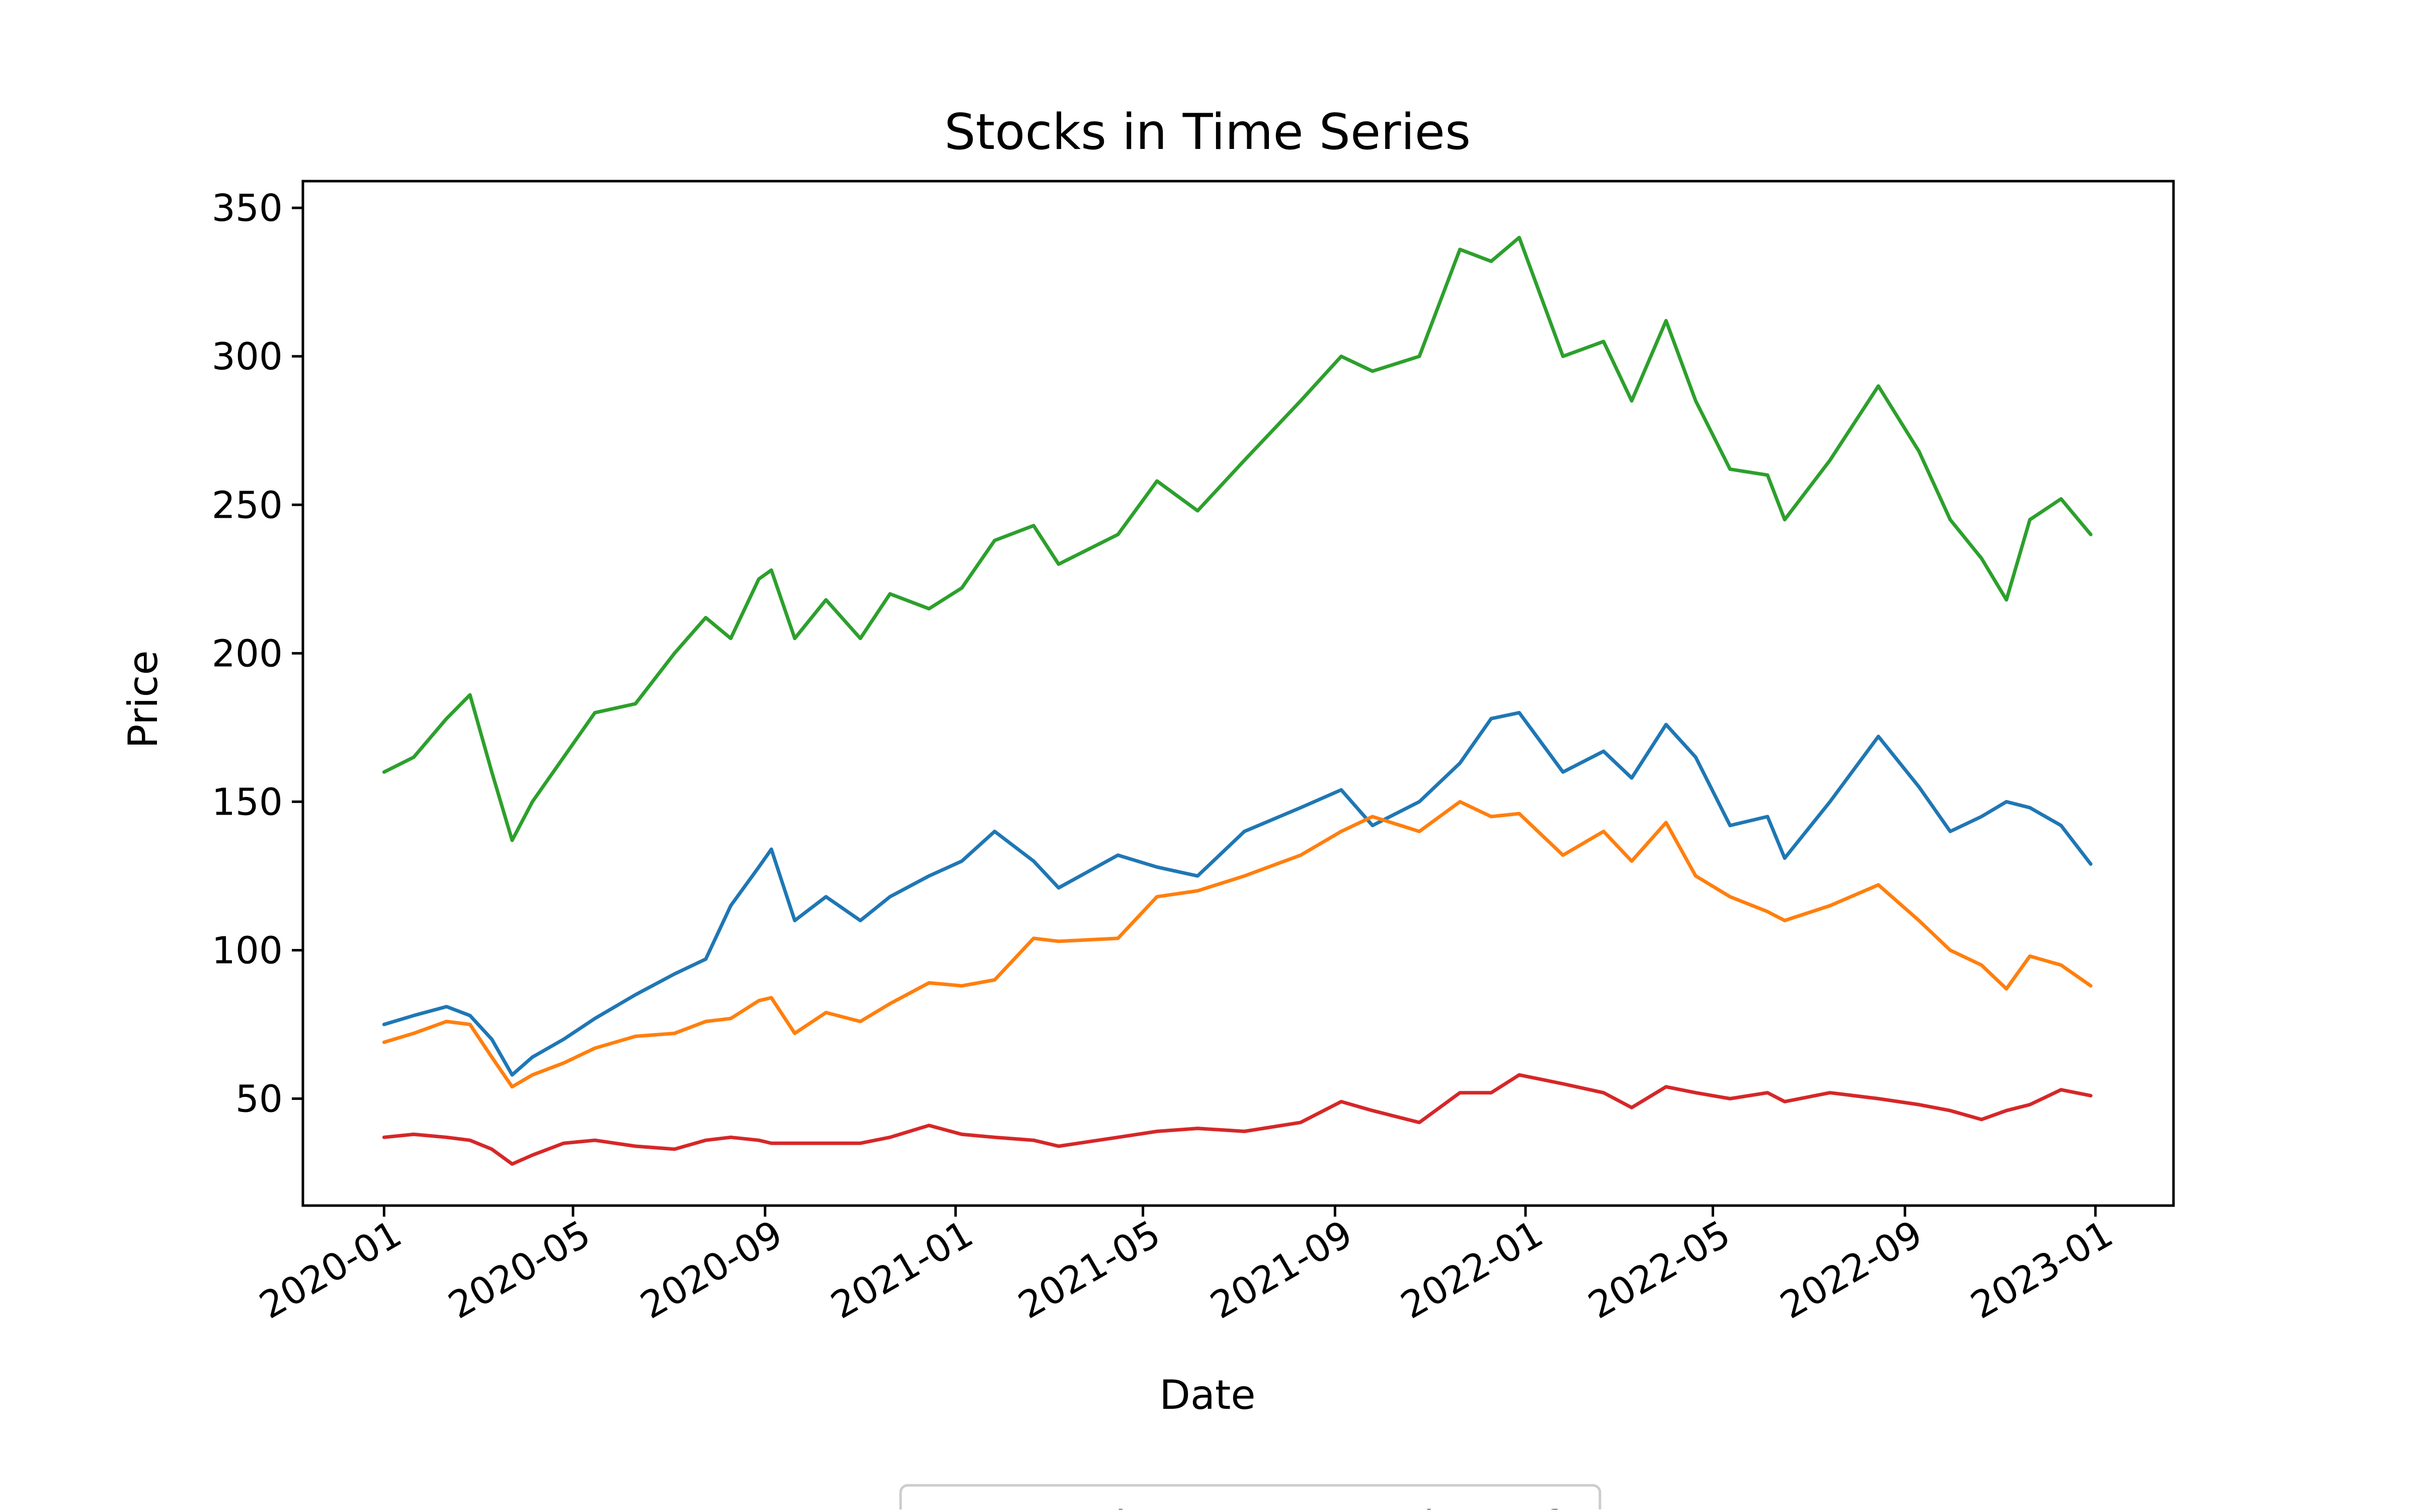  What do you see at coordinates (247, 653) in the screenshot?
I see `y-tick-label: 200` at bounding box center [247, 653].